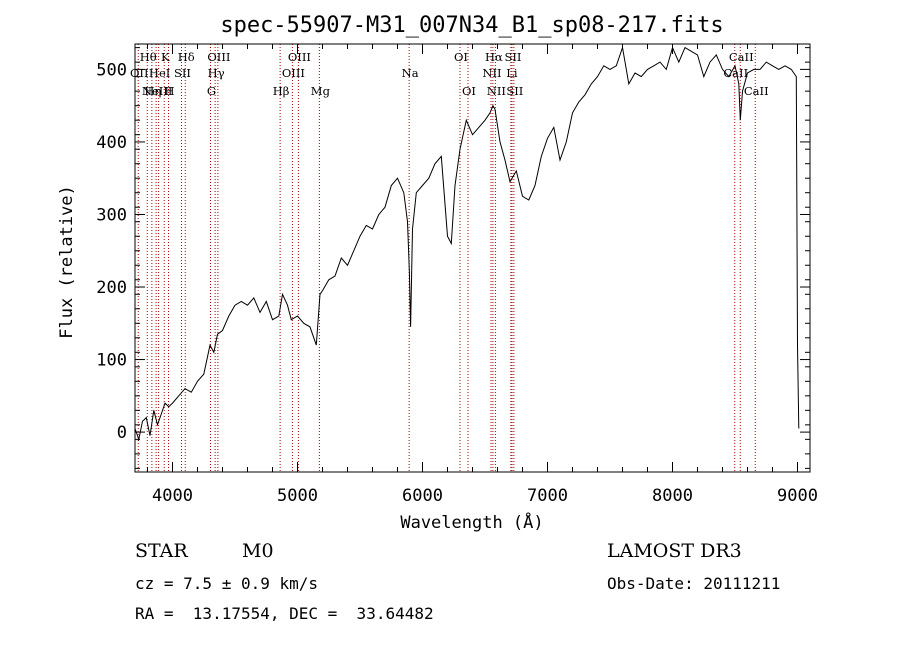 The image size is (900, 649). What do you see at coordinates (67, 262) in the screenshot?
I see `y-axis-label: Flux (relative)` at bounding box center [67, 262].